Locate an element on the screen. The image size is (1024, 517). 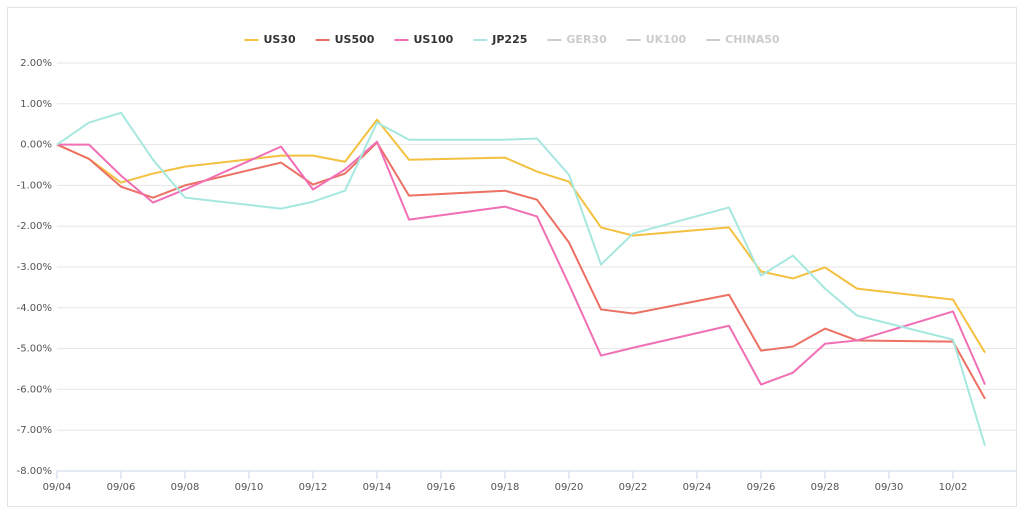
legend-label: CHINA50 is located at coordinates (752, 39).